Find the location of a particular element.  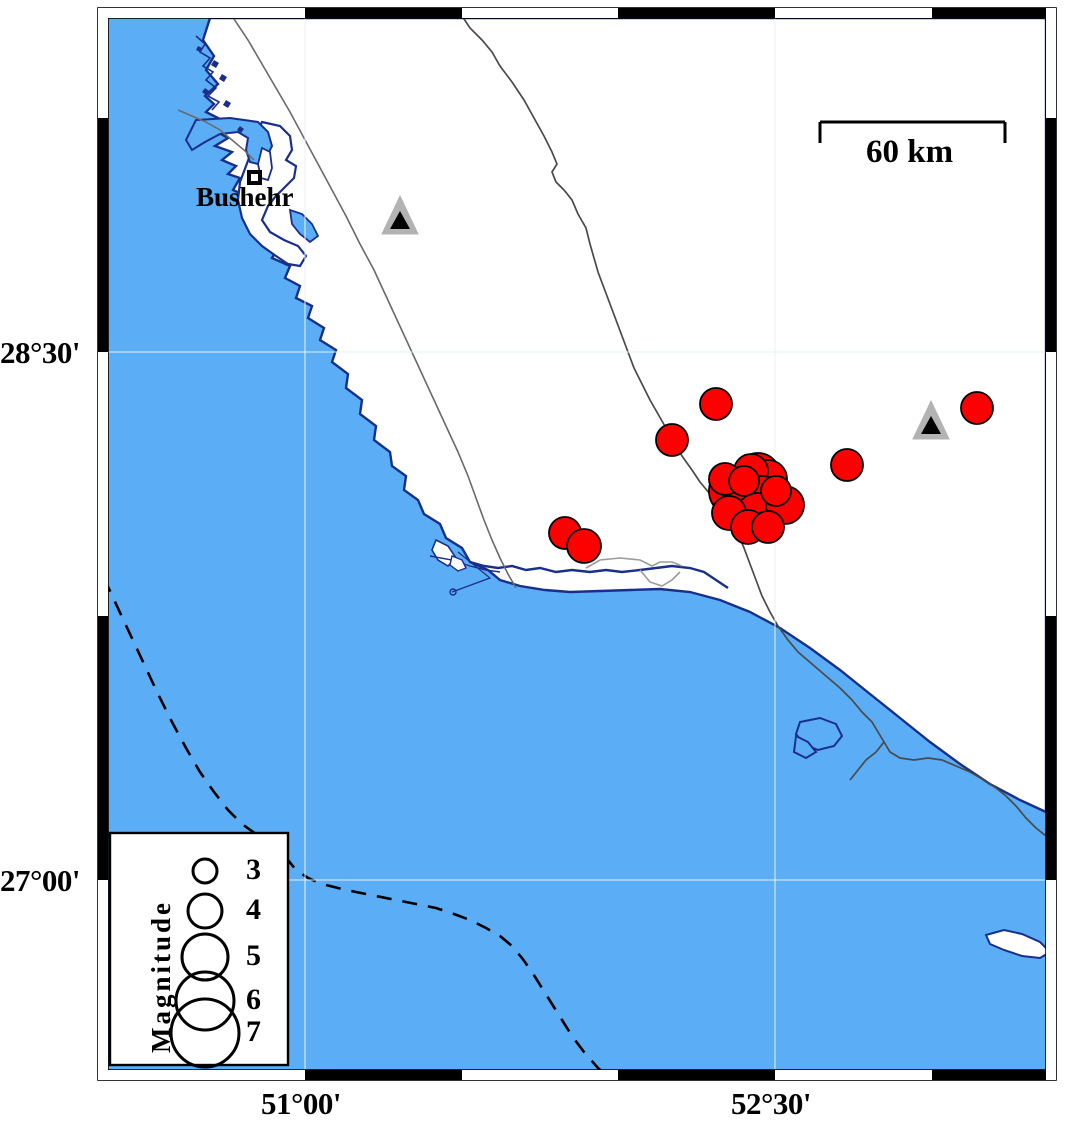

scale-bar-label: 60 km is located at coordinates (910, 152).